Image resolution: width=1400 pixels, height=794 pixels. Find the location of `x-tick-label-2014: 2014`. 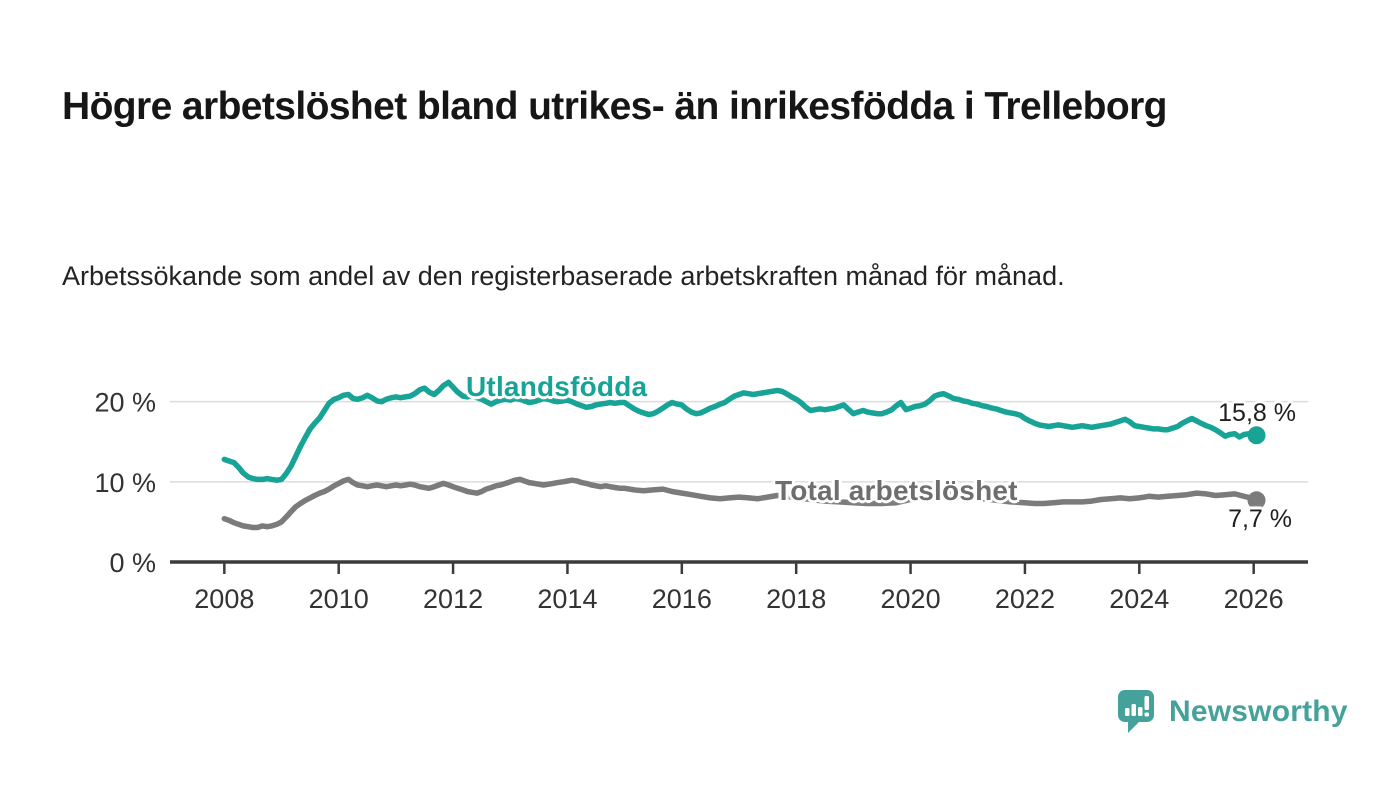

x-tick-label-2014: 2014 is located at coordinates (567, 599).